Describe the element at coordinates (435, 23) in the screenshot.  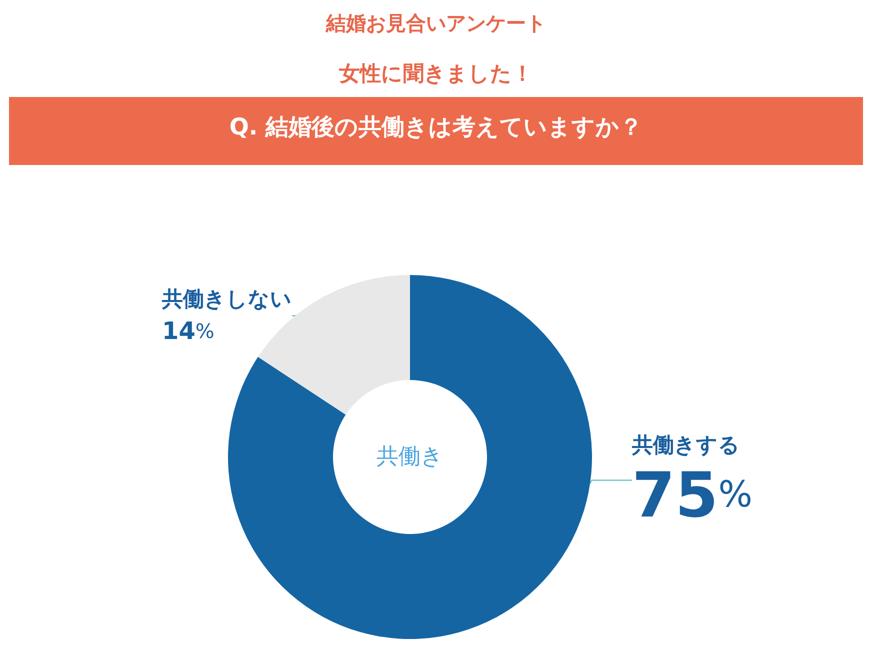
I see `chart-title: 結婚お見合いアンケート` at that location.